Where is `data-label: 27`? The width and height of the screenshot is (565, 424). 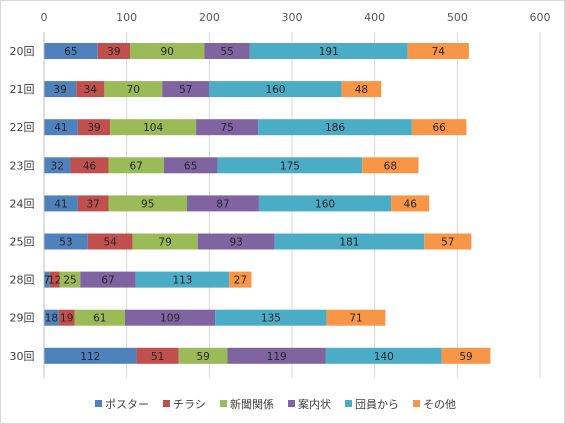
data-label: 27 is located at coordinates (240, 281).